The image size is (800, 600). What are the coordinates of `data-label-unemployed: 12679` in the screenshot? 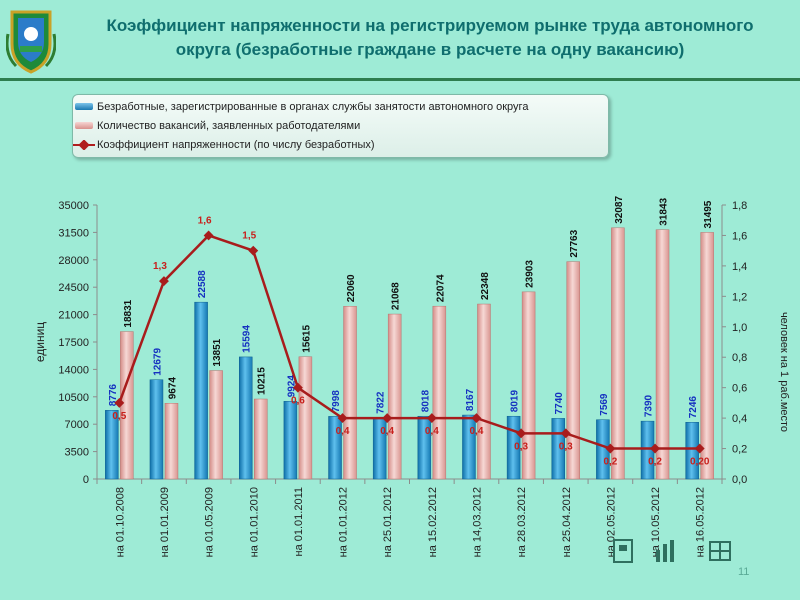 It's located at (157, 361).